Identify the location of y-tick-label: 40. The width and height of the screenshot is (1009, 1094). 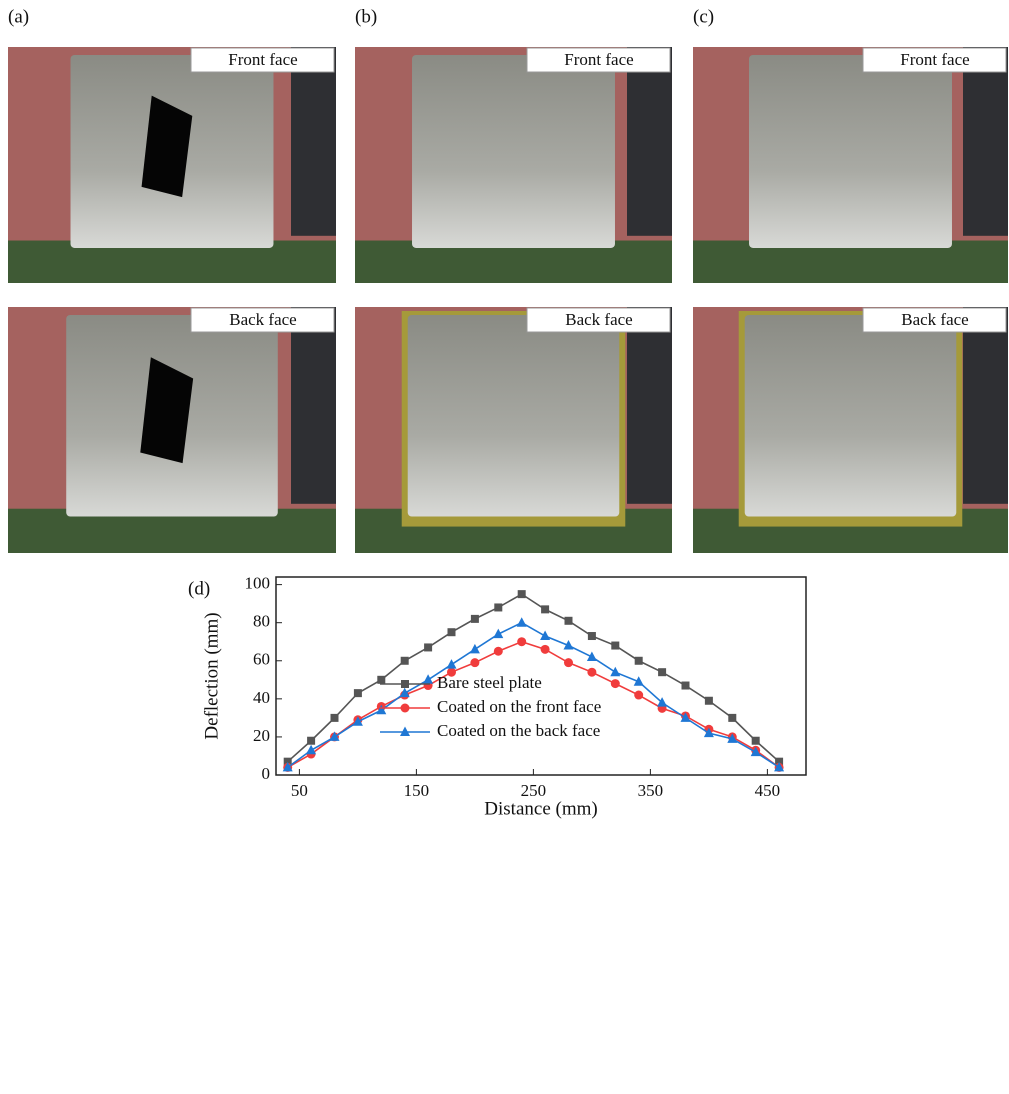
(261, 697).